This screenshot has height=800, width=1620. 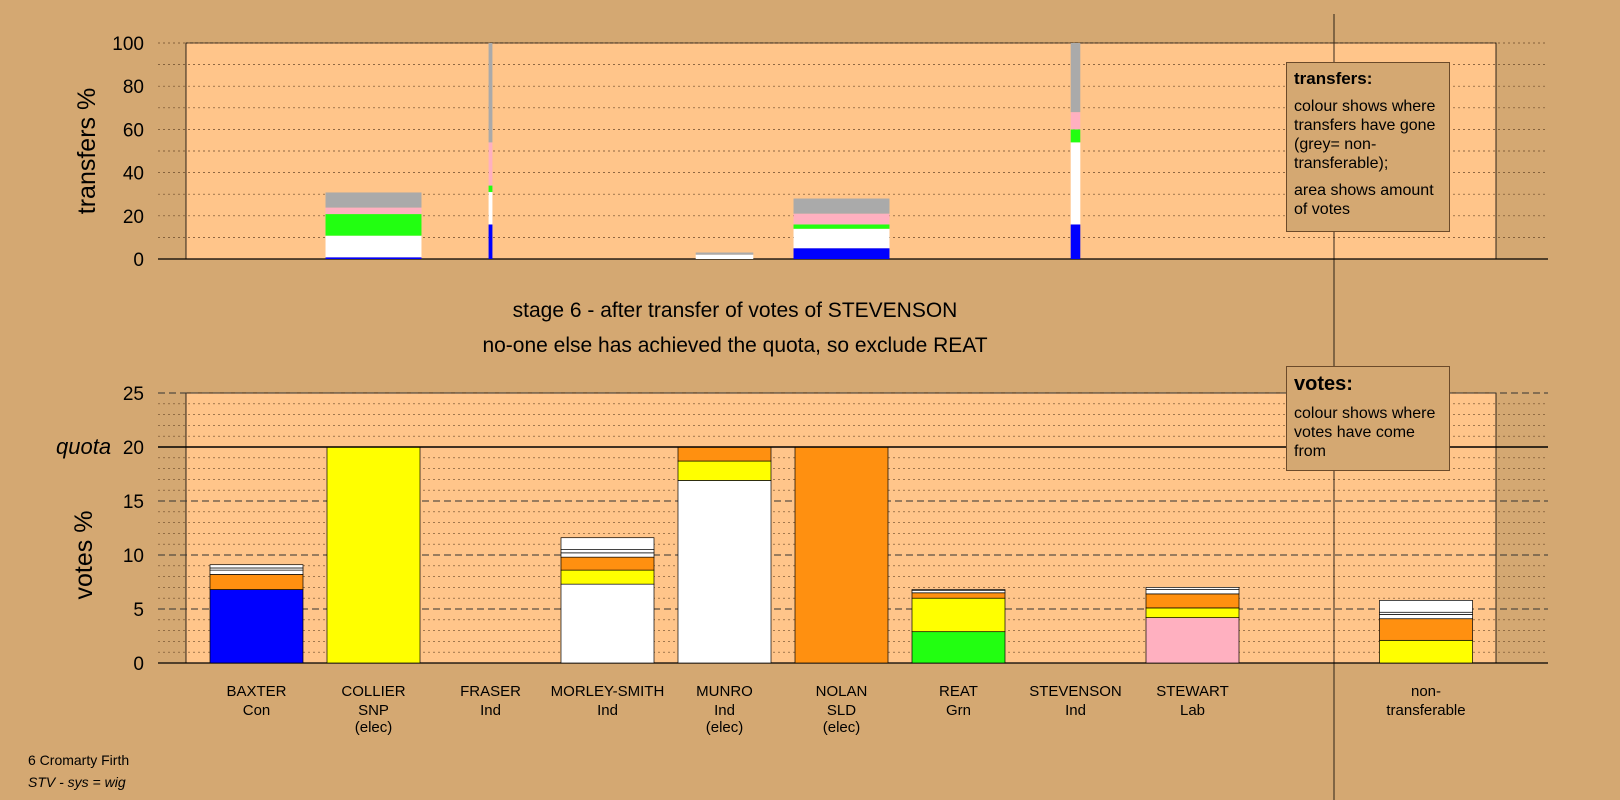 What do you see at coordinates (1425, 710) in the screenshot?
I see `nontransferable-label: transferable` at bounding box center [1425, 710].